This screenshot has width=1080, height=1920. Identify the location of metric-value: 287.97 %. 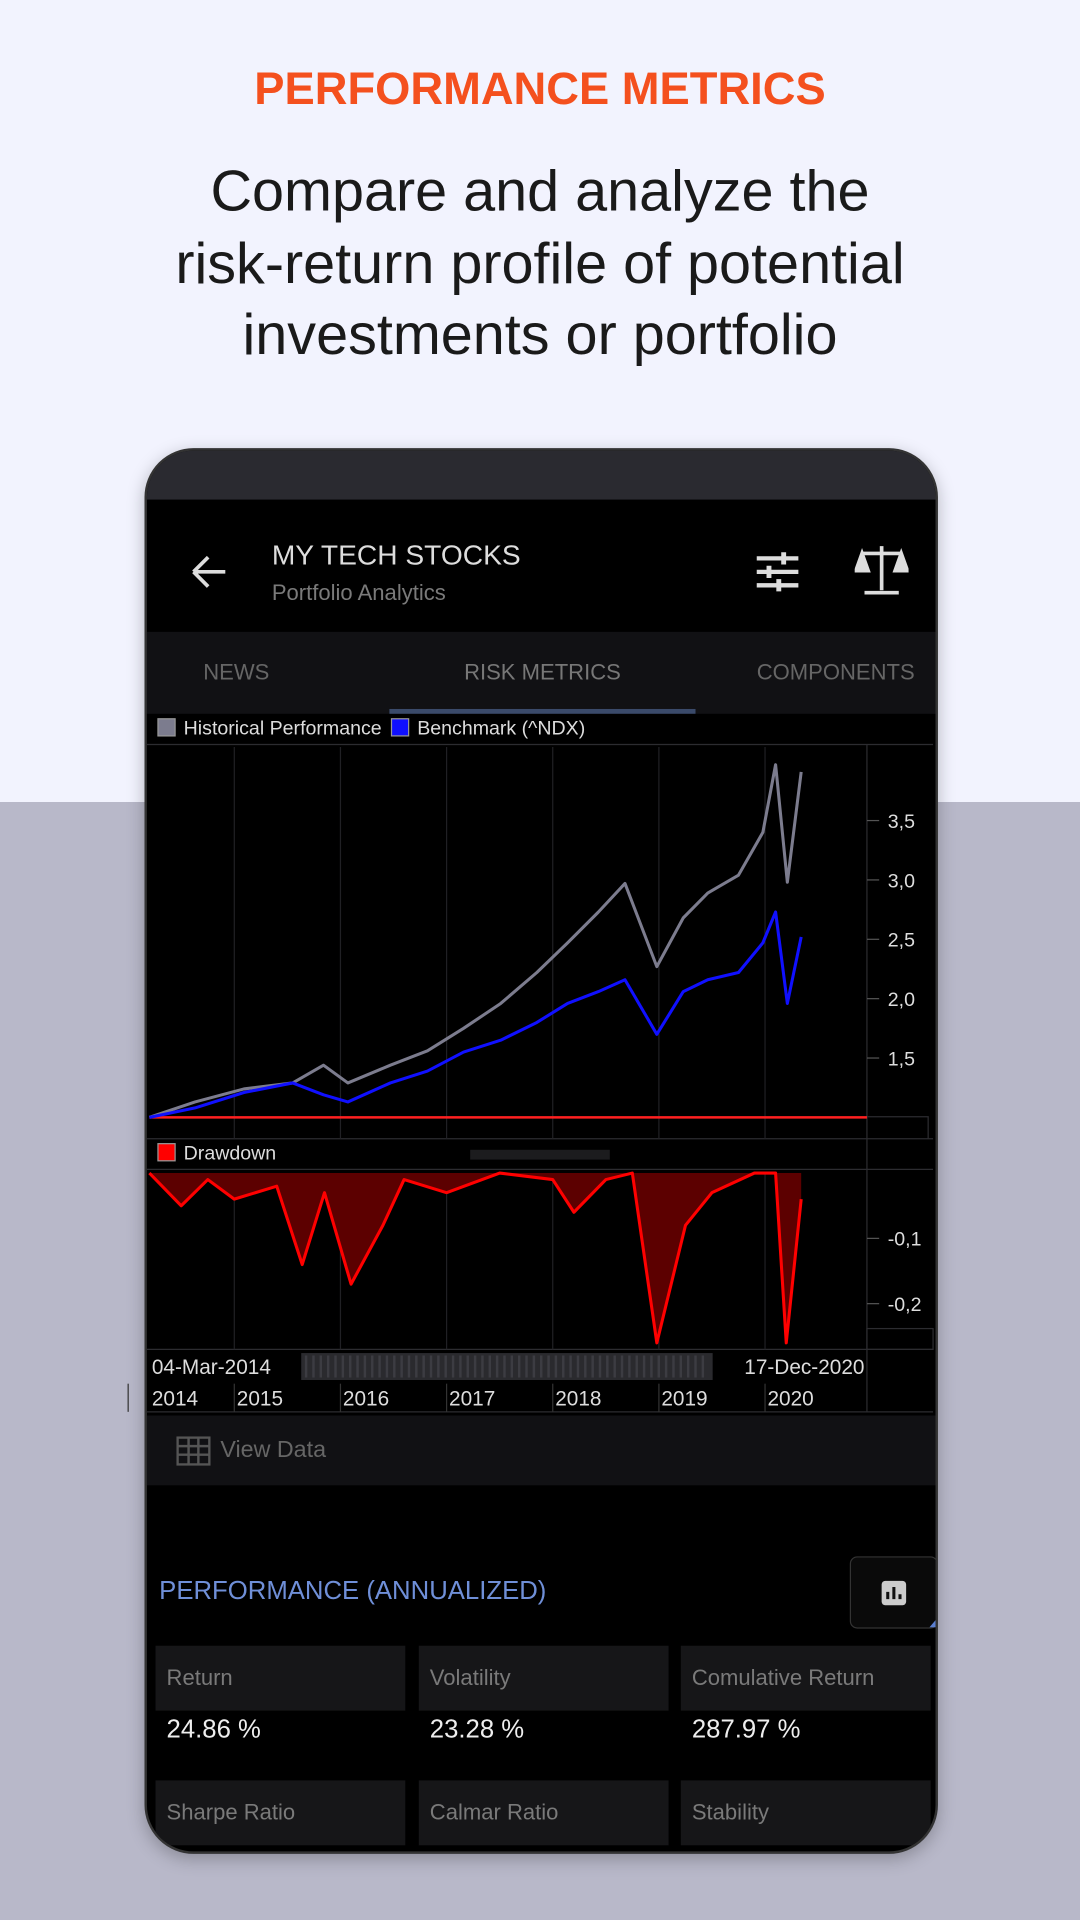
(746, 1729).